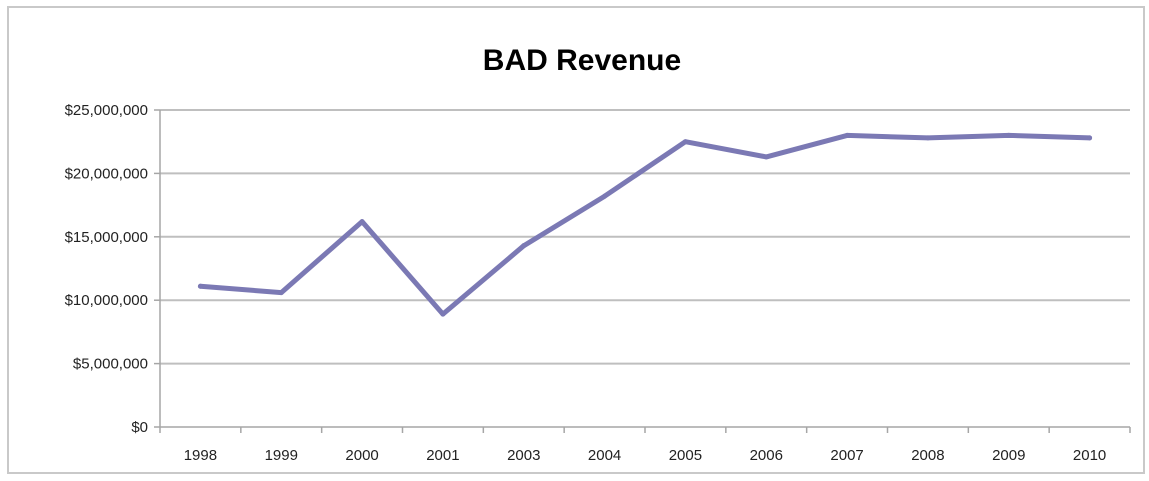 This screenshot has width=1149, height=481. What do you see at coordinates (106, 300) in the screenshot?
I see `y-tick-label: $10,000,000` at bounding box center [106, 300].